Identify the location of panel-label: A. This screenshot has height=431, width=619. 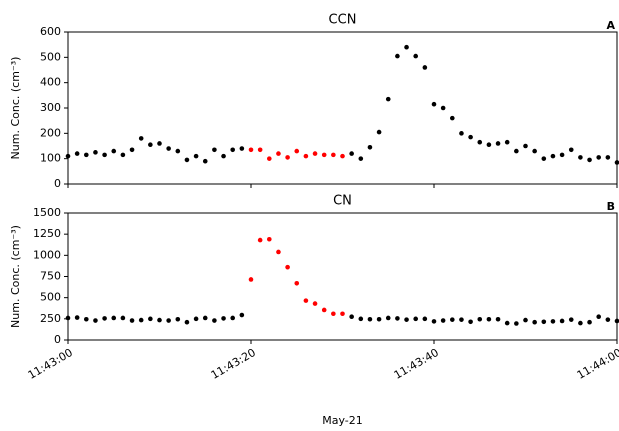
(610, 25).